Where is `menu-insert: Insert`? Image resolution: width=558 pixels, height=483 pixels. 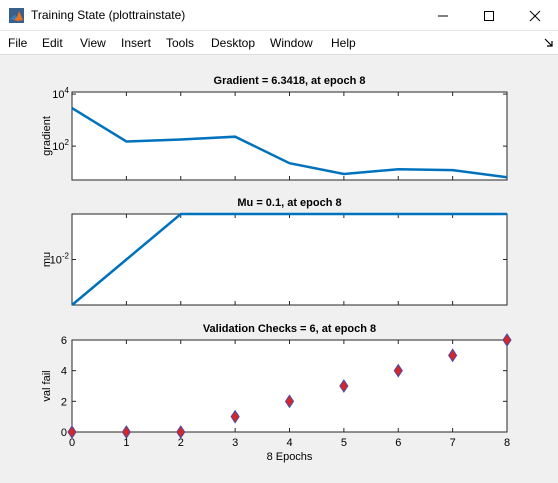 menu-insert: Insert is located at coordinates (136, 43).